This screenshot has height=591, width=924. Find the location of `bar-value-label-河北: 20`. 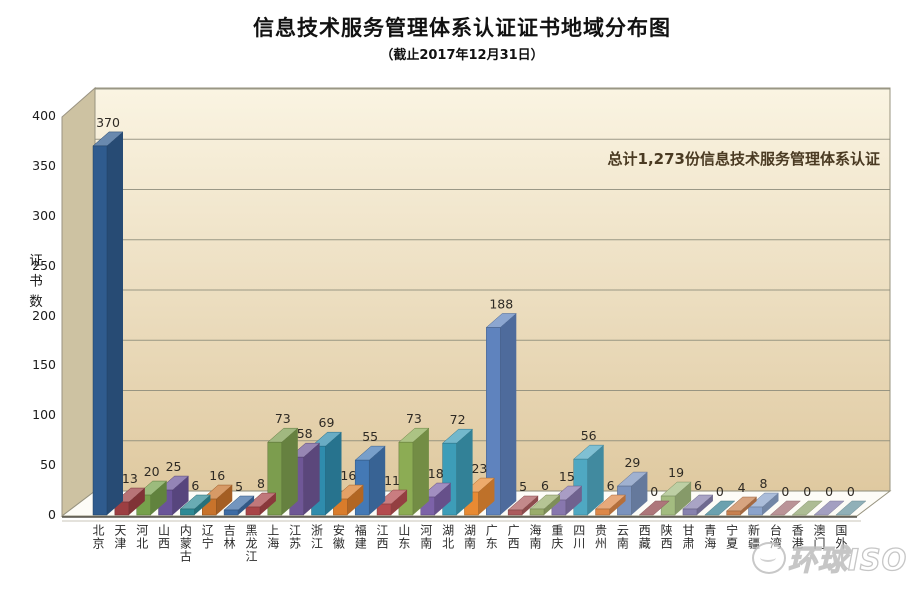

bar-value-label-河北: 20 is located at coordinates (152, 471).